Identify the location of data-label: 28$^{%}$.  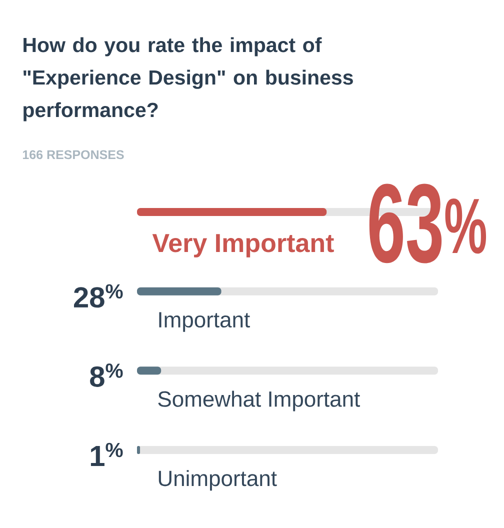
(98, 296).